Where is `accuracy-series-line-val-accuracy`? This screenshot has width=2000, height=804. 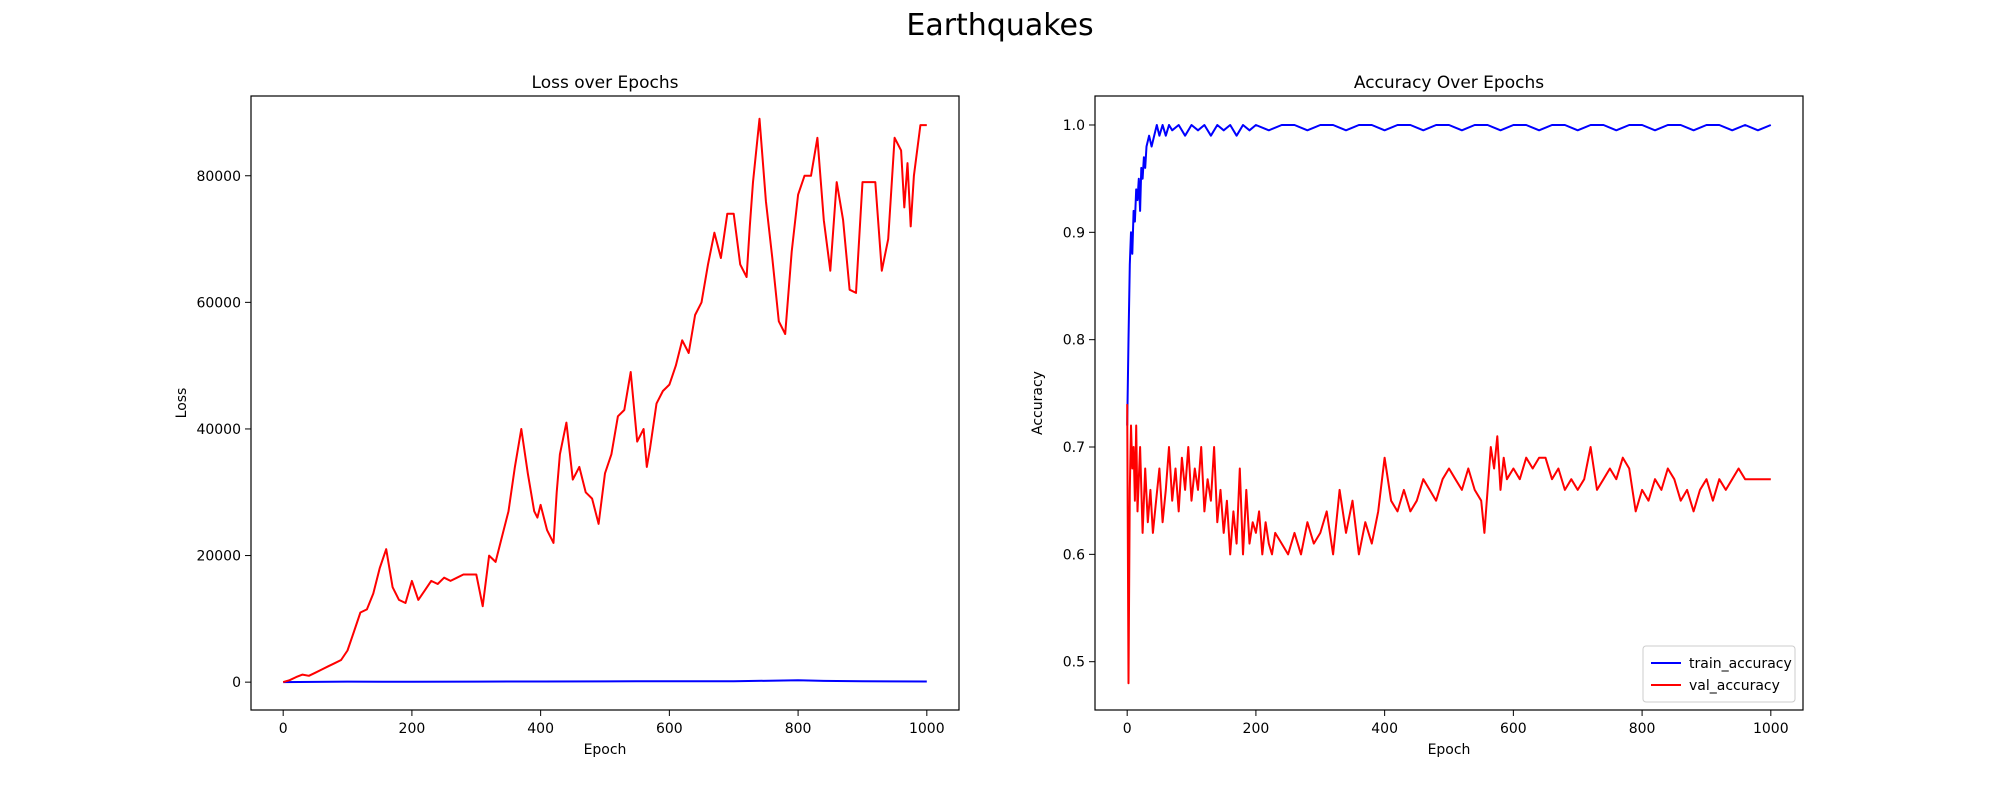 accuracy-series-line-val-accuracy is located at coordinates (1448, 544).